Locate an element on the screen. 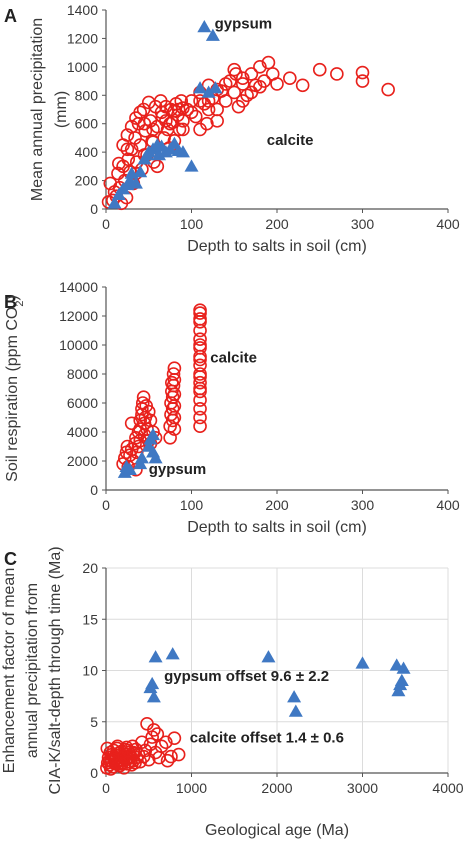 Image resolution: width=473 pixels, height=850 pixels. x-axis-label: Depth to salts in soil (cm) is located at coordinates (277, 527).